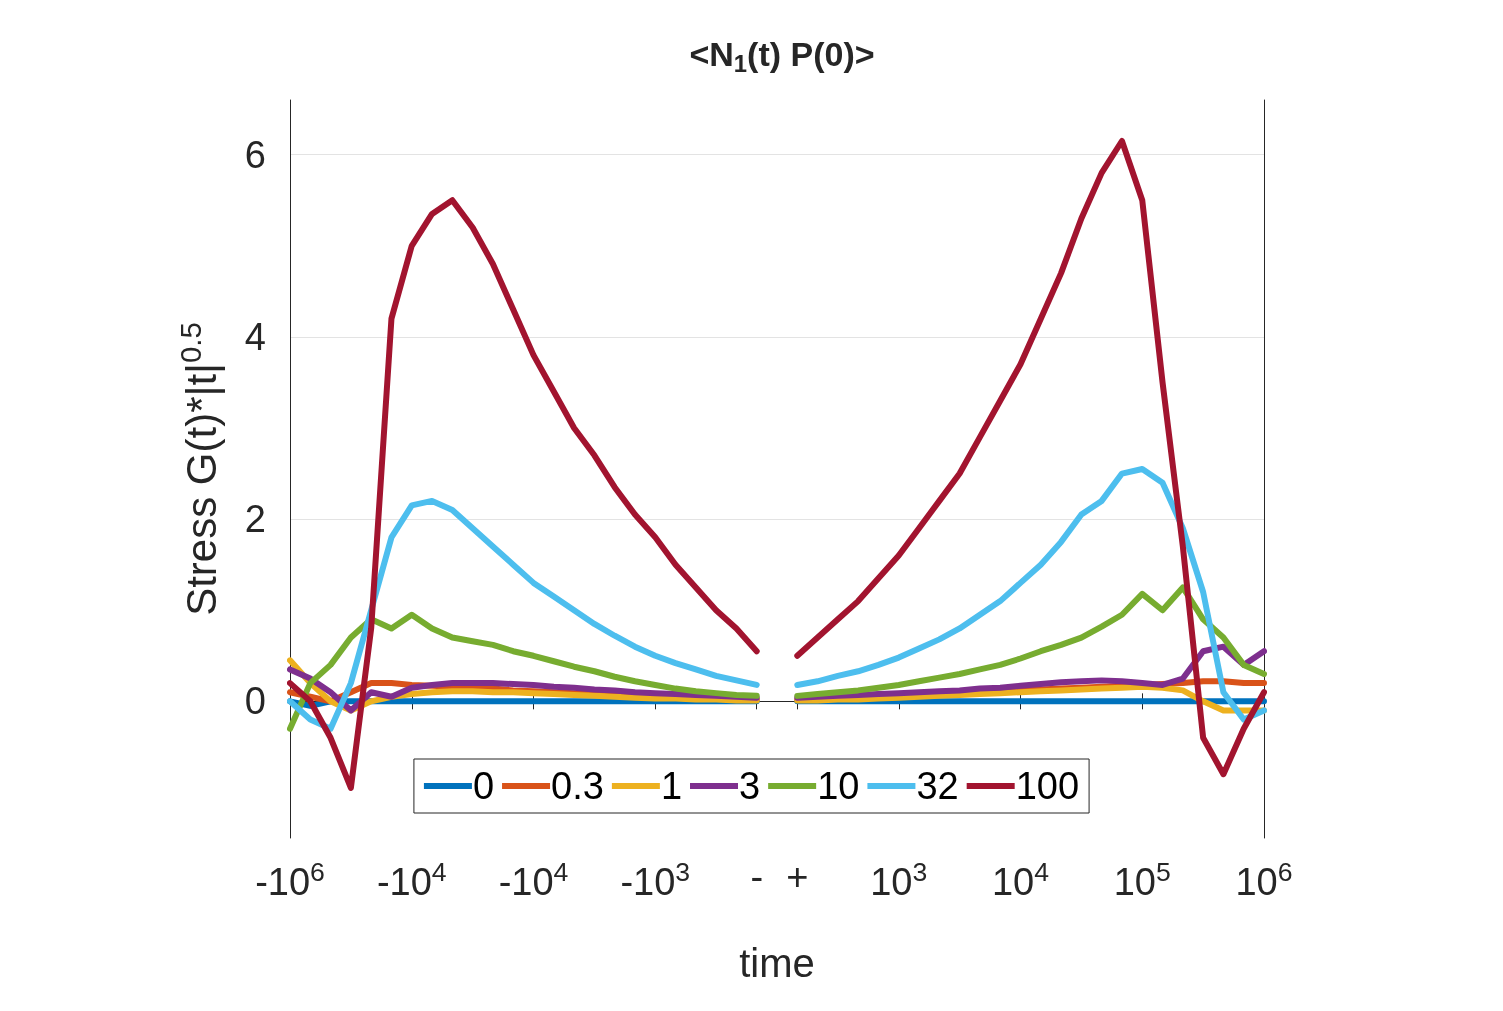  Describe the element at coordinates (255, 154) in the screenshot. I see `y-tick-label: 6` at that location.